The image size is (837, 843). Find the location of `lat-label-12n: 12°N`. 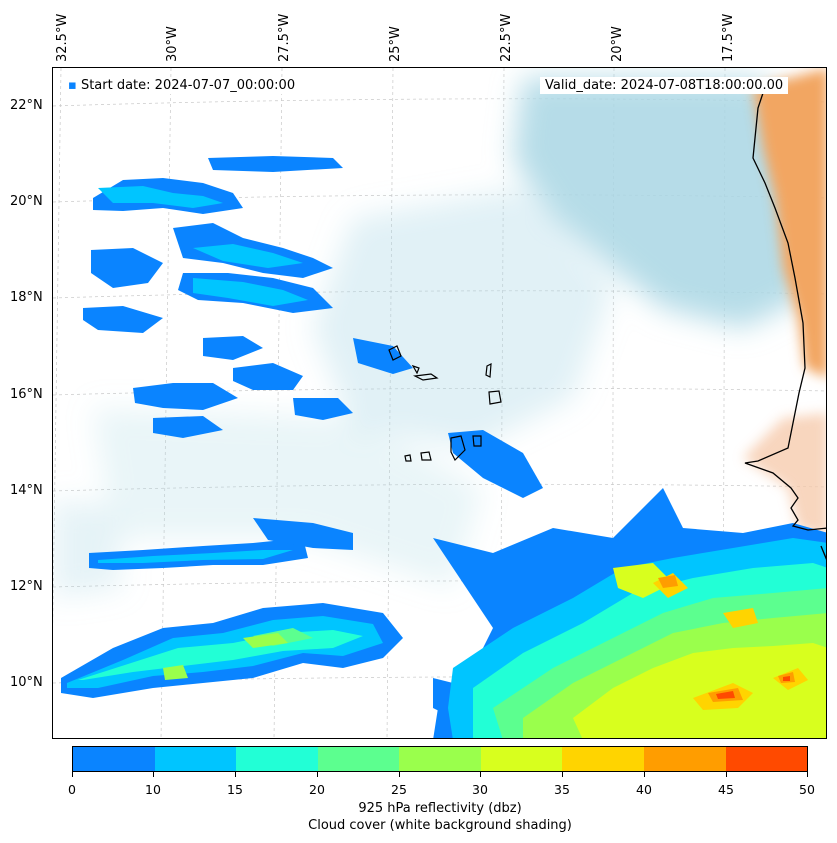

lat-label-12n: 12°N is located at coordinates (26, 586).